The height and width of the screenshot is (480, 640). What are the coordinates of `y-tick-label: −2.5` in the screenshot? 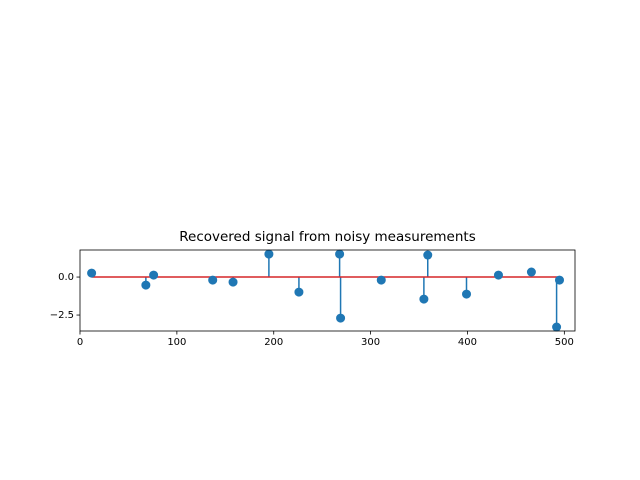 It's located at (62, 315).